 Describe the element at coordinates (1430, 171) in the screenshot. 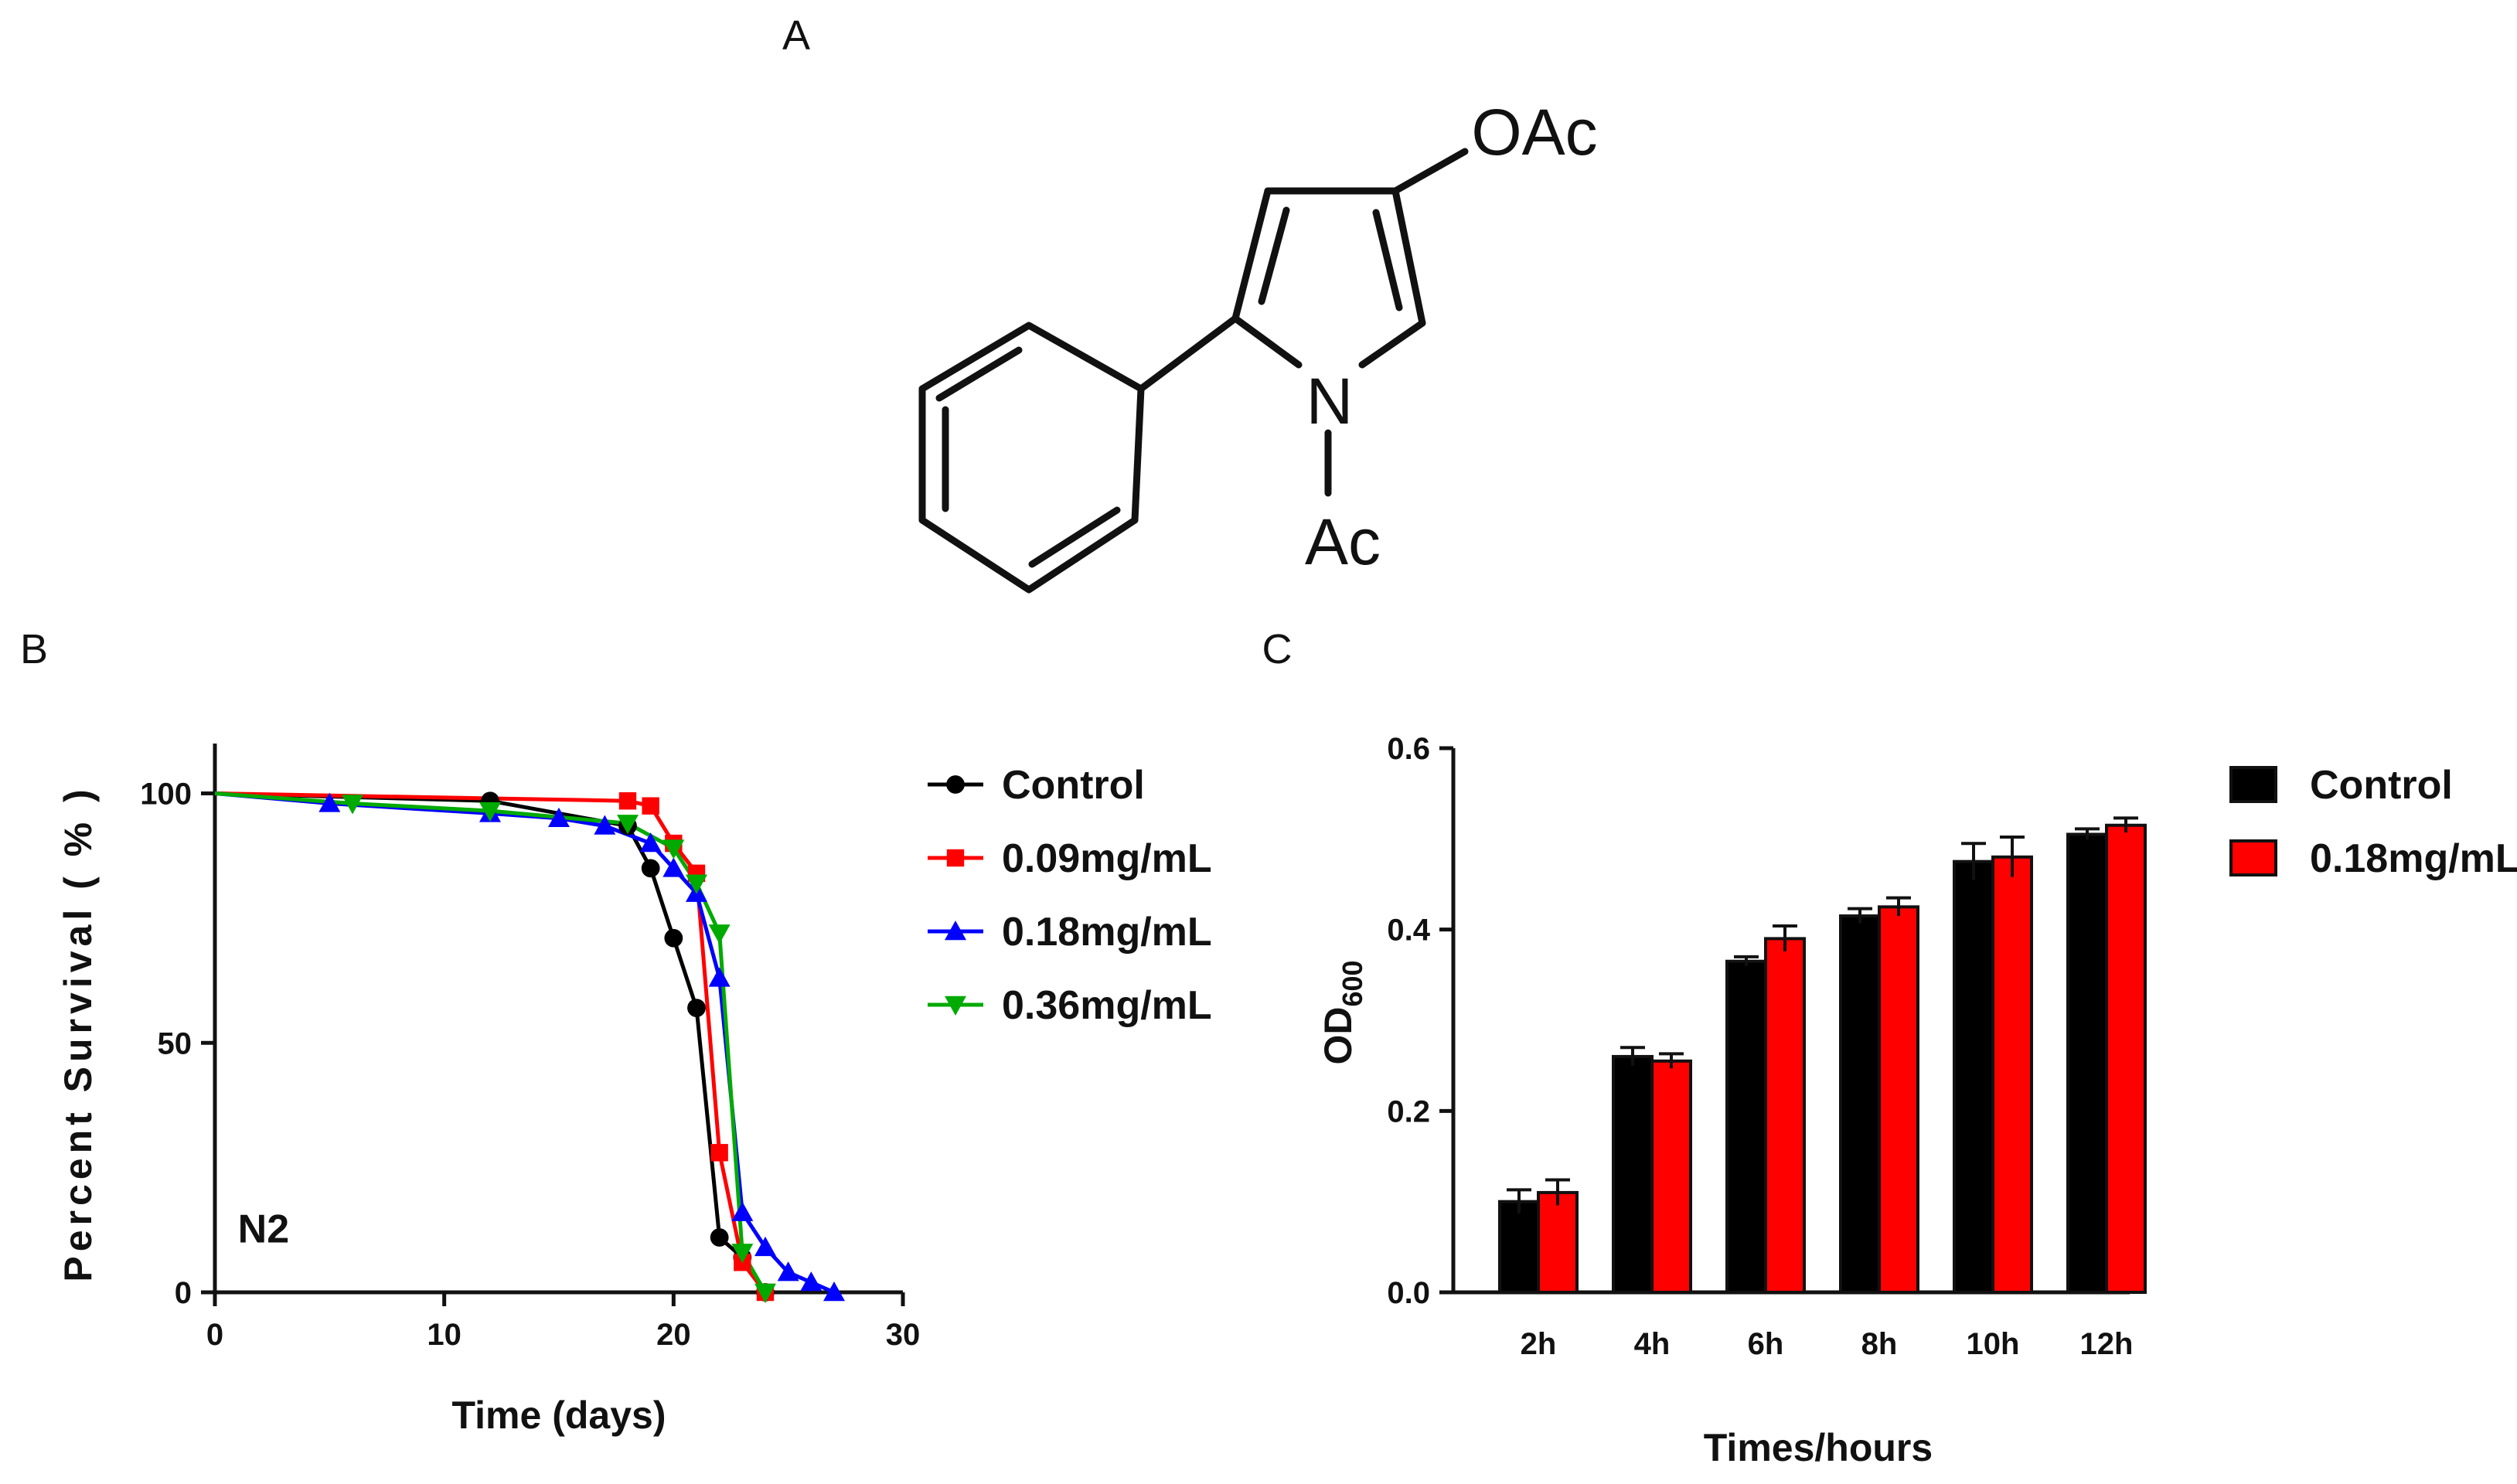

I see `bond-to-oac` at that location.